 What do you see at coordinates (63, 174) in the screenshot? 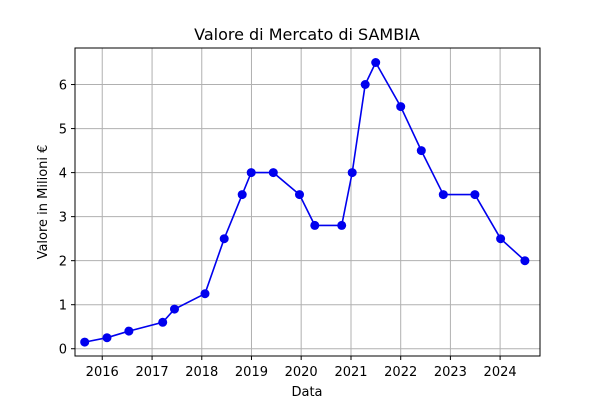
I see `y-tick-label: 4` at bounding box center [63, 174].